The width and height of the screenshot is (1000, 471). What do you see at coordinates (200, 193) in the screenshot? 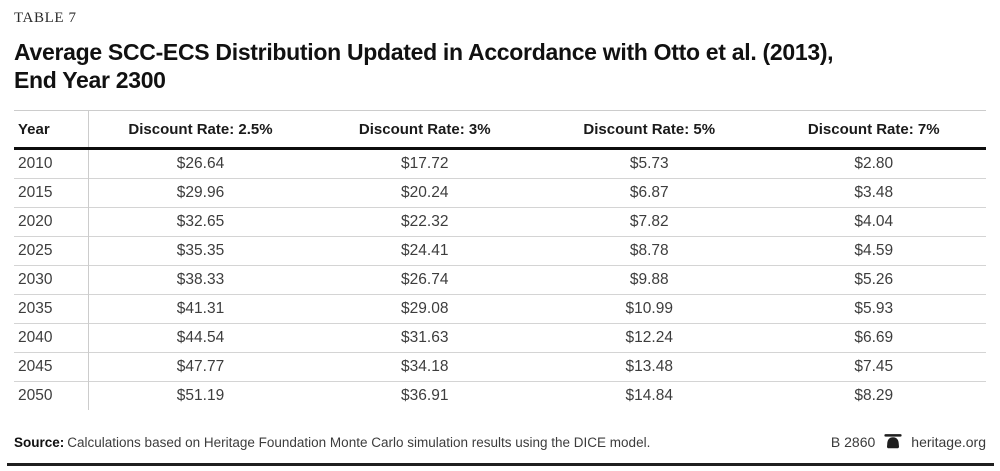
I see `value-cell: $29.96` at bounding box center [200, 193].